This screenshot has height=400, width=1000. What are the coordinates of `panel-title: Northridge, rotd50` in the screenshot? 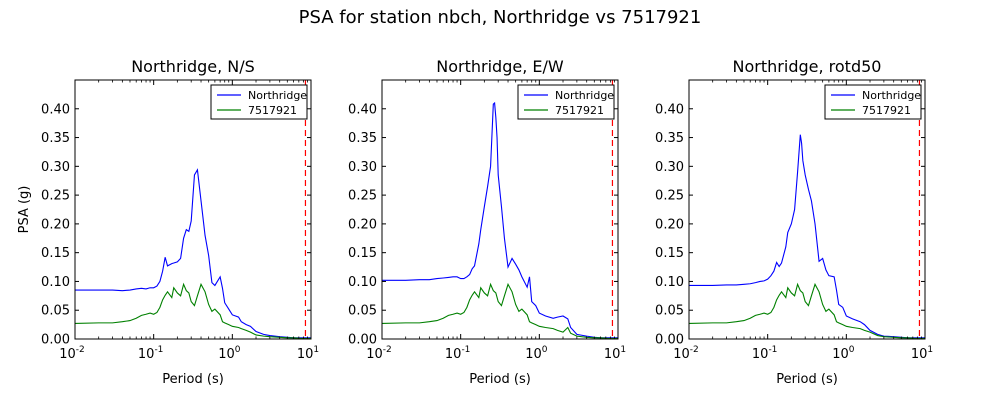 It's located at (807, 66).